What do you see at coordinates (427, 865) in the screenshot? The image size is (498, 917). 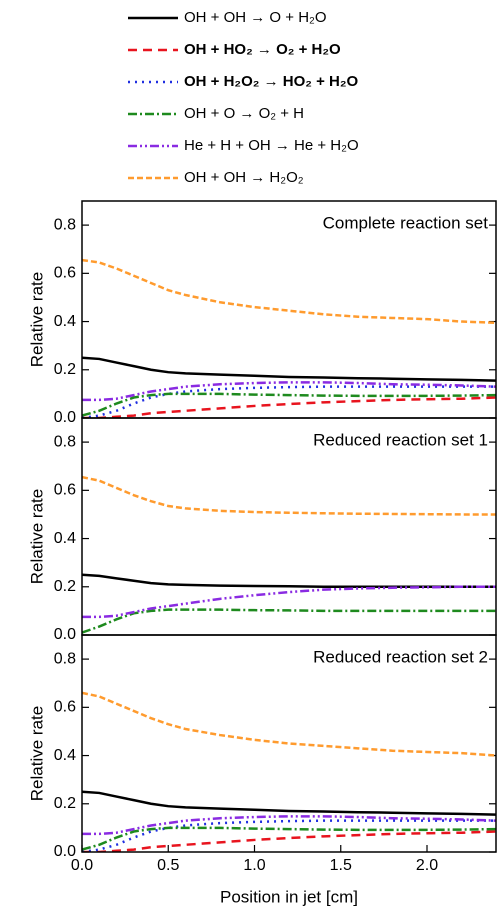 I see `x-tick-label: 2.0` at bounding box center [427, 865].